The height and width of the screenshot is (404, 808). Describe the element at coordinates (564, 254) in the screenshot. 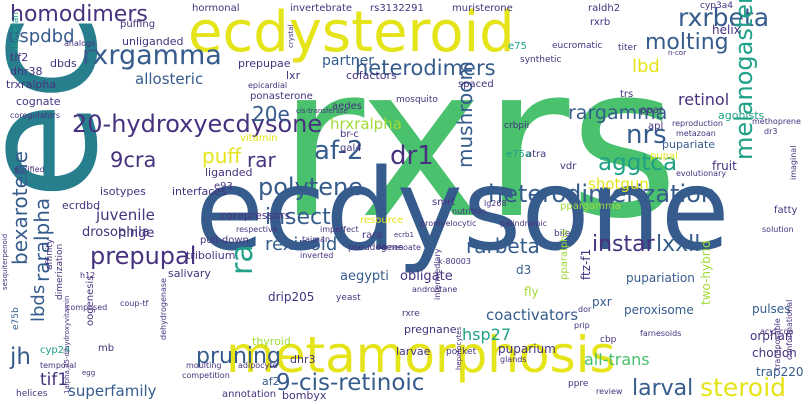

I see `word-pparalpha: pparalpha` at that location.